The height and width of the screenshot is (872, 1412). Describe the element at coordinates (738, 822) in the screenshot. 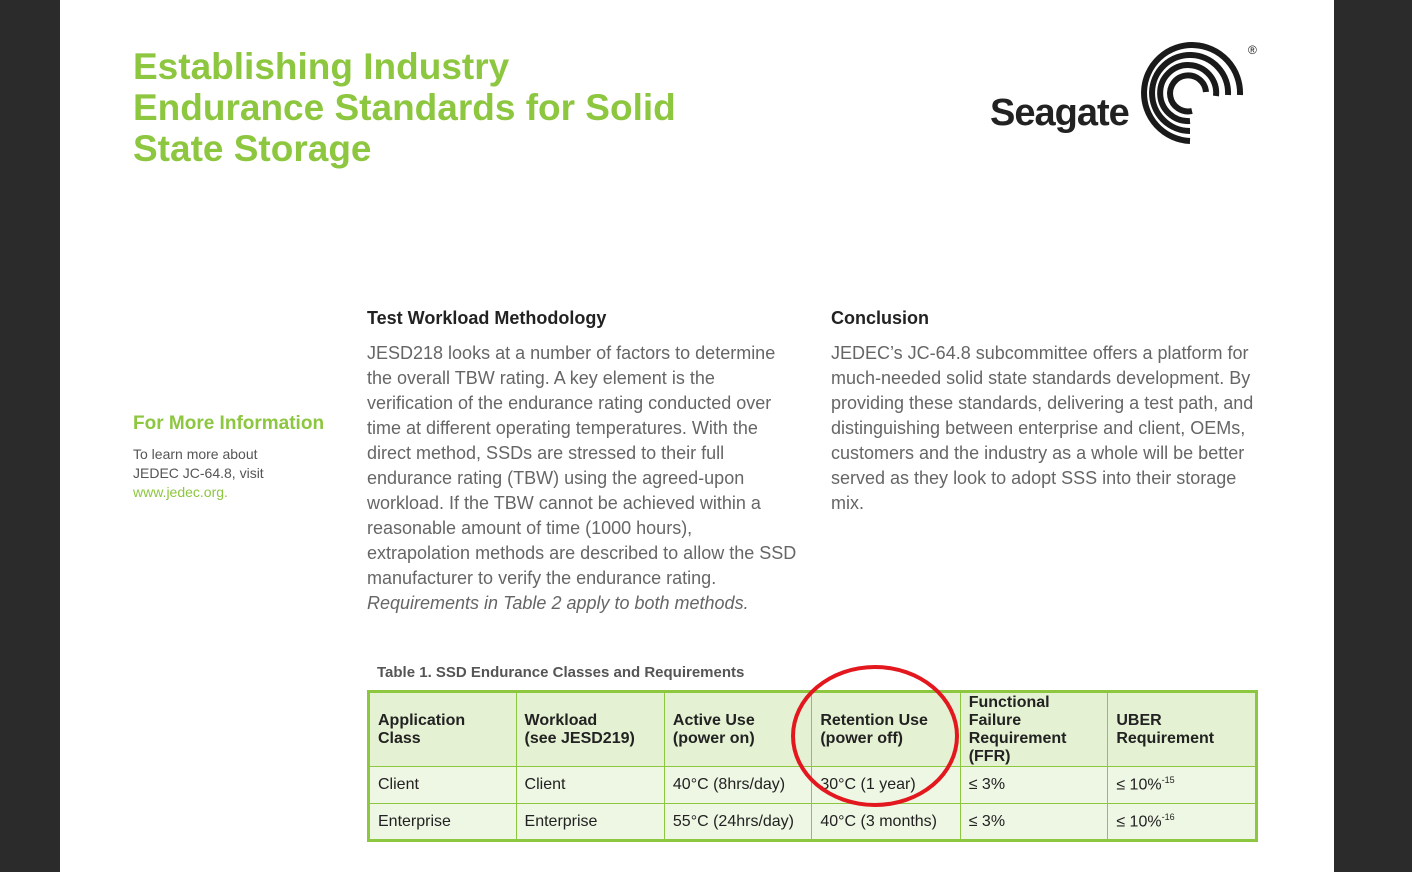

I see `cell-active-use: 55°C (24hrs/day)` at that location.